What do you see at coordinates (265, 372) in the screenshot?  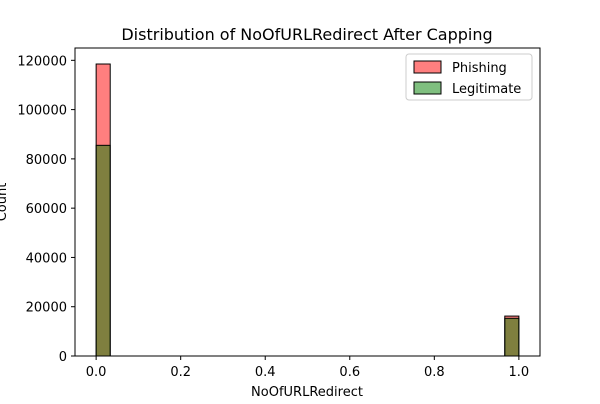 I see `x-tick-label: 0.4` at bounding box center [265, 372].